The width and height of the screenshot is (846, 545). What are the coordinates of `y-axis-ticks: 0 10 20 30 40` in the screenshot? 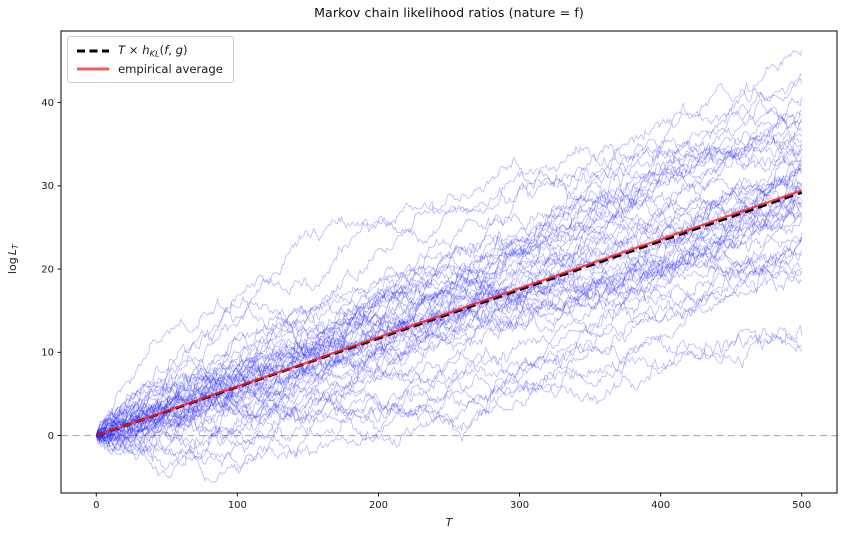 It's located at (51, 270).